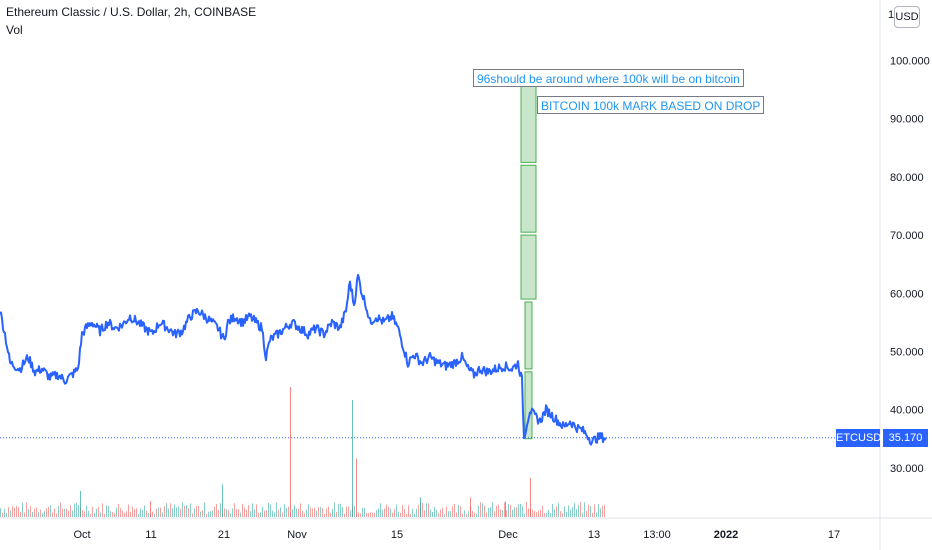  Describe the element at coordinates (528, 261) in the screenshot. I see `annotation-boxes` at that location.